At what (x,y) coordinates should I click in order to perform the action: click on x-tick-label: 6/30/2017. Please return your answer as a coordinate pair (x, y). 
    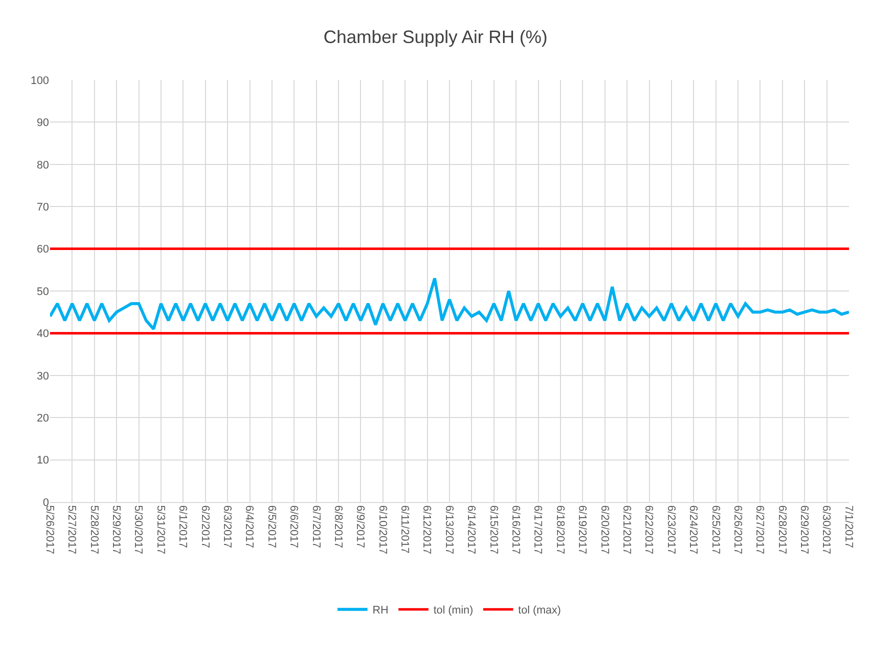
    Looking at the image, I should click on (826, 529).